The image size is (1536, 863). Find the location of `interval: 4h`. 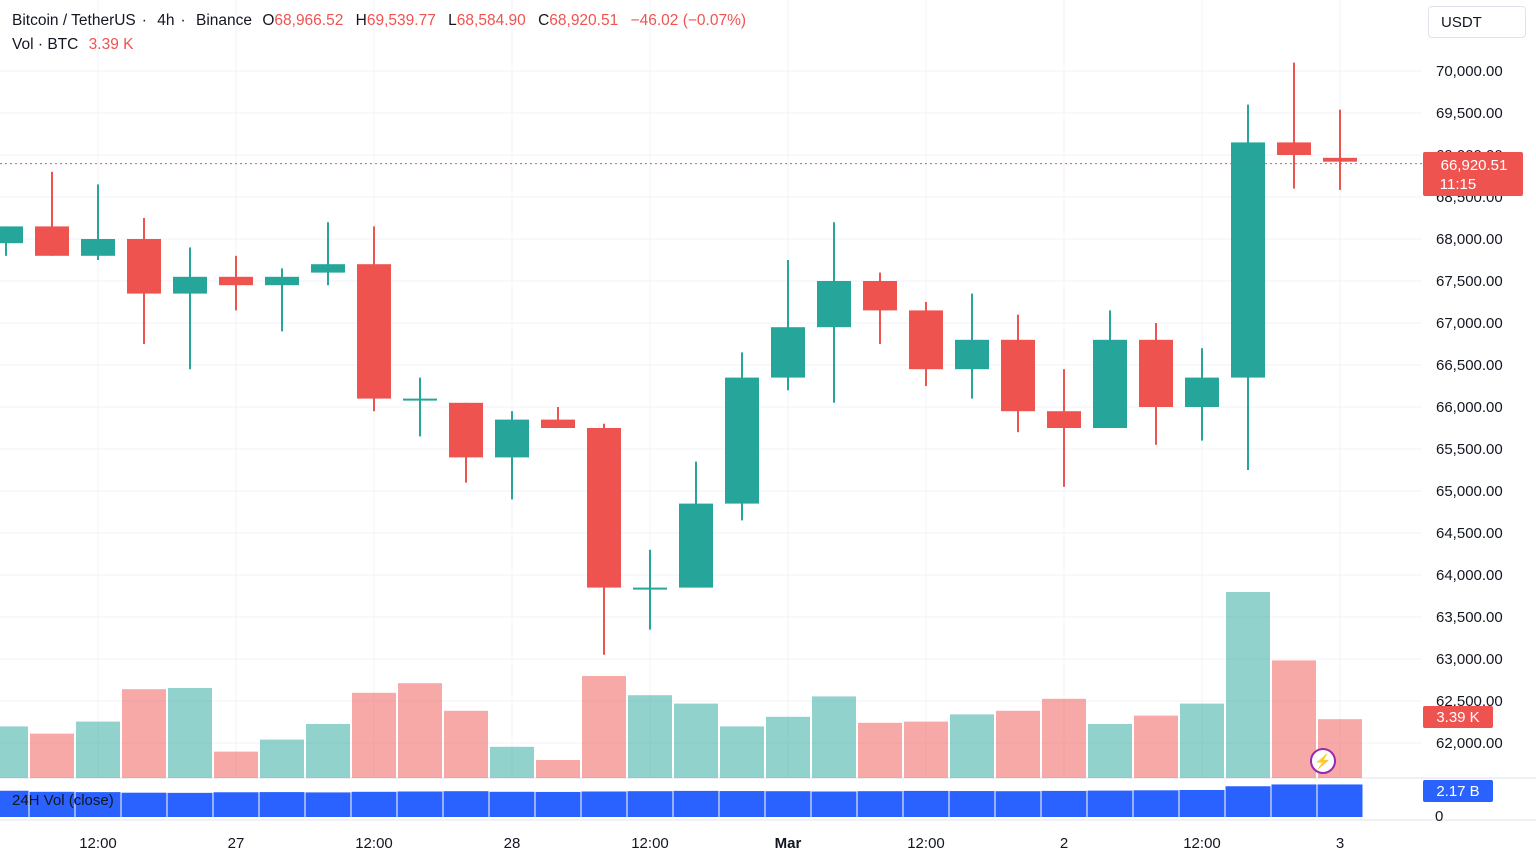

interval: 4h is located at coordinates (166, 20).